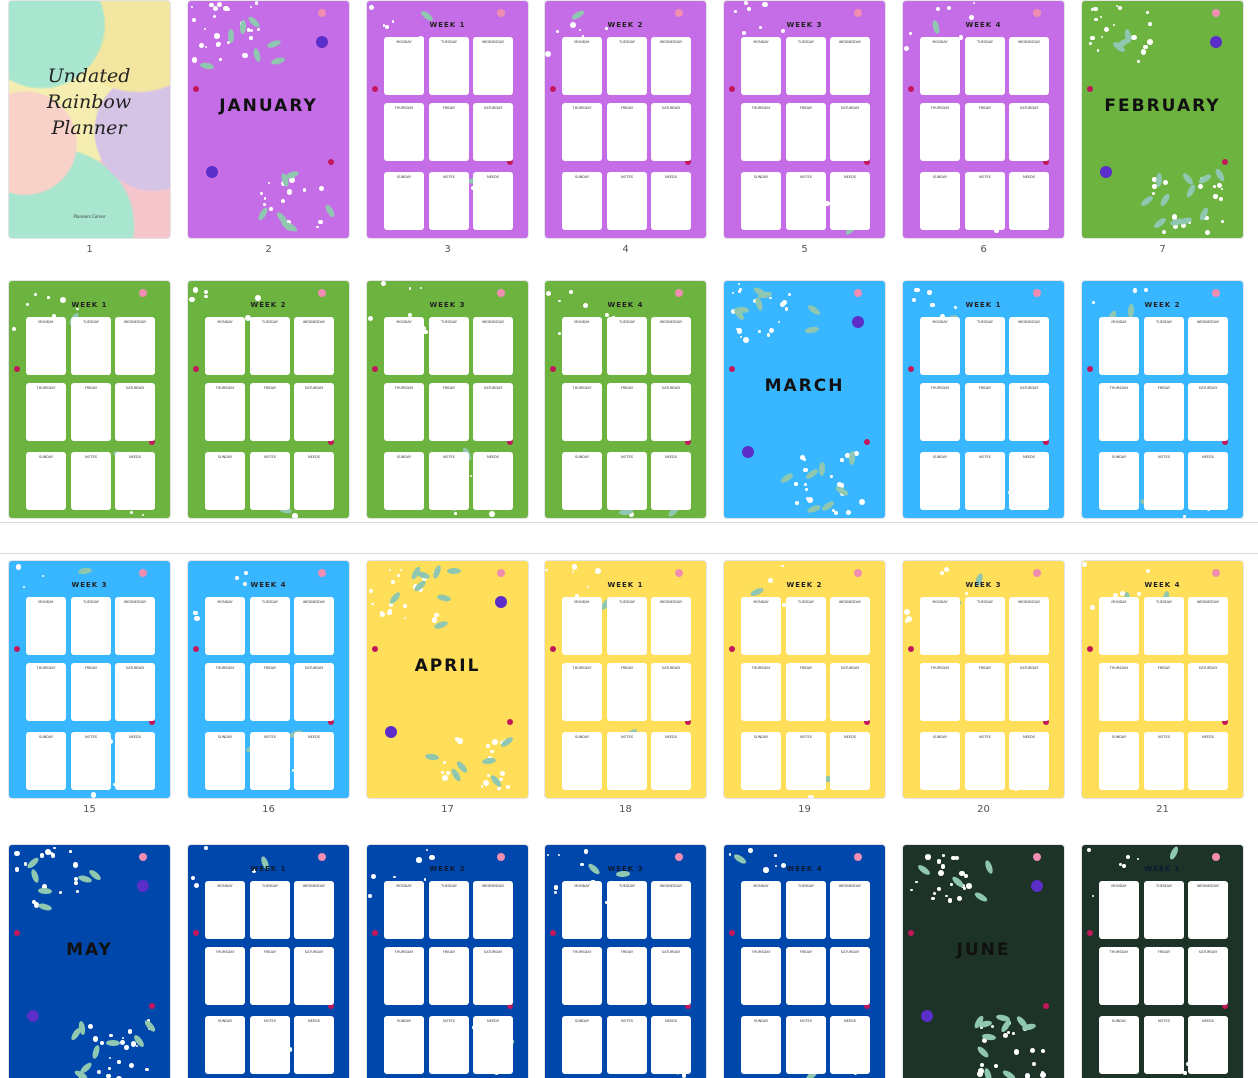  What do you see at coordinates (804, 809) in the screenshot?
I see `page-number: 19` at bounding box center [804, 809].